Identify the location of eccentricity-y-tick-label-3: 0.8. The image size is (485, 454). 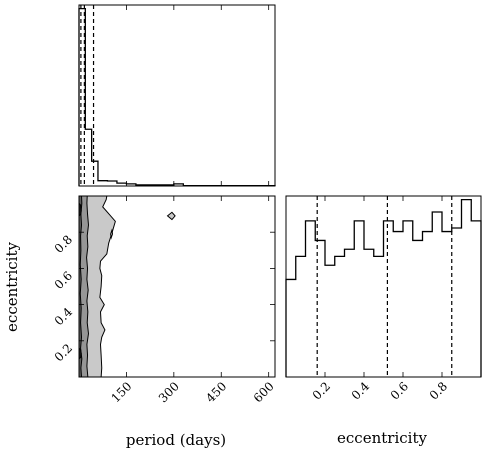
(63, 243).